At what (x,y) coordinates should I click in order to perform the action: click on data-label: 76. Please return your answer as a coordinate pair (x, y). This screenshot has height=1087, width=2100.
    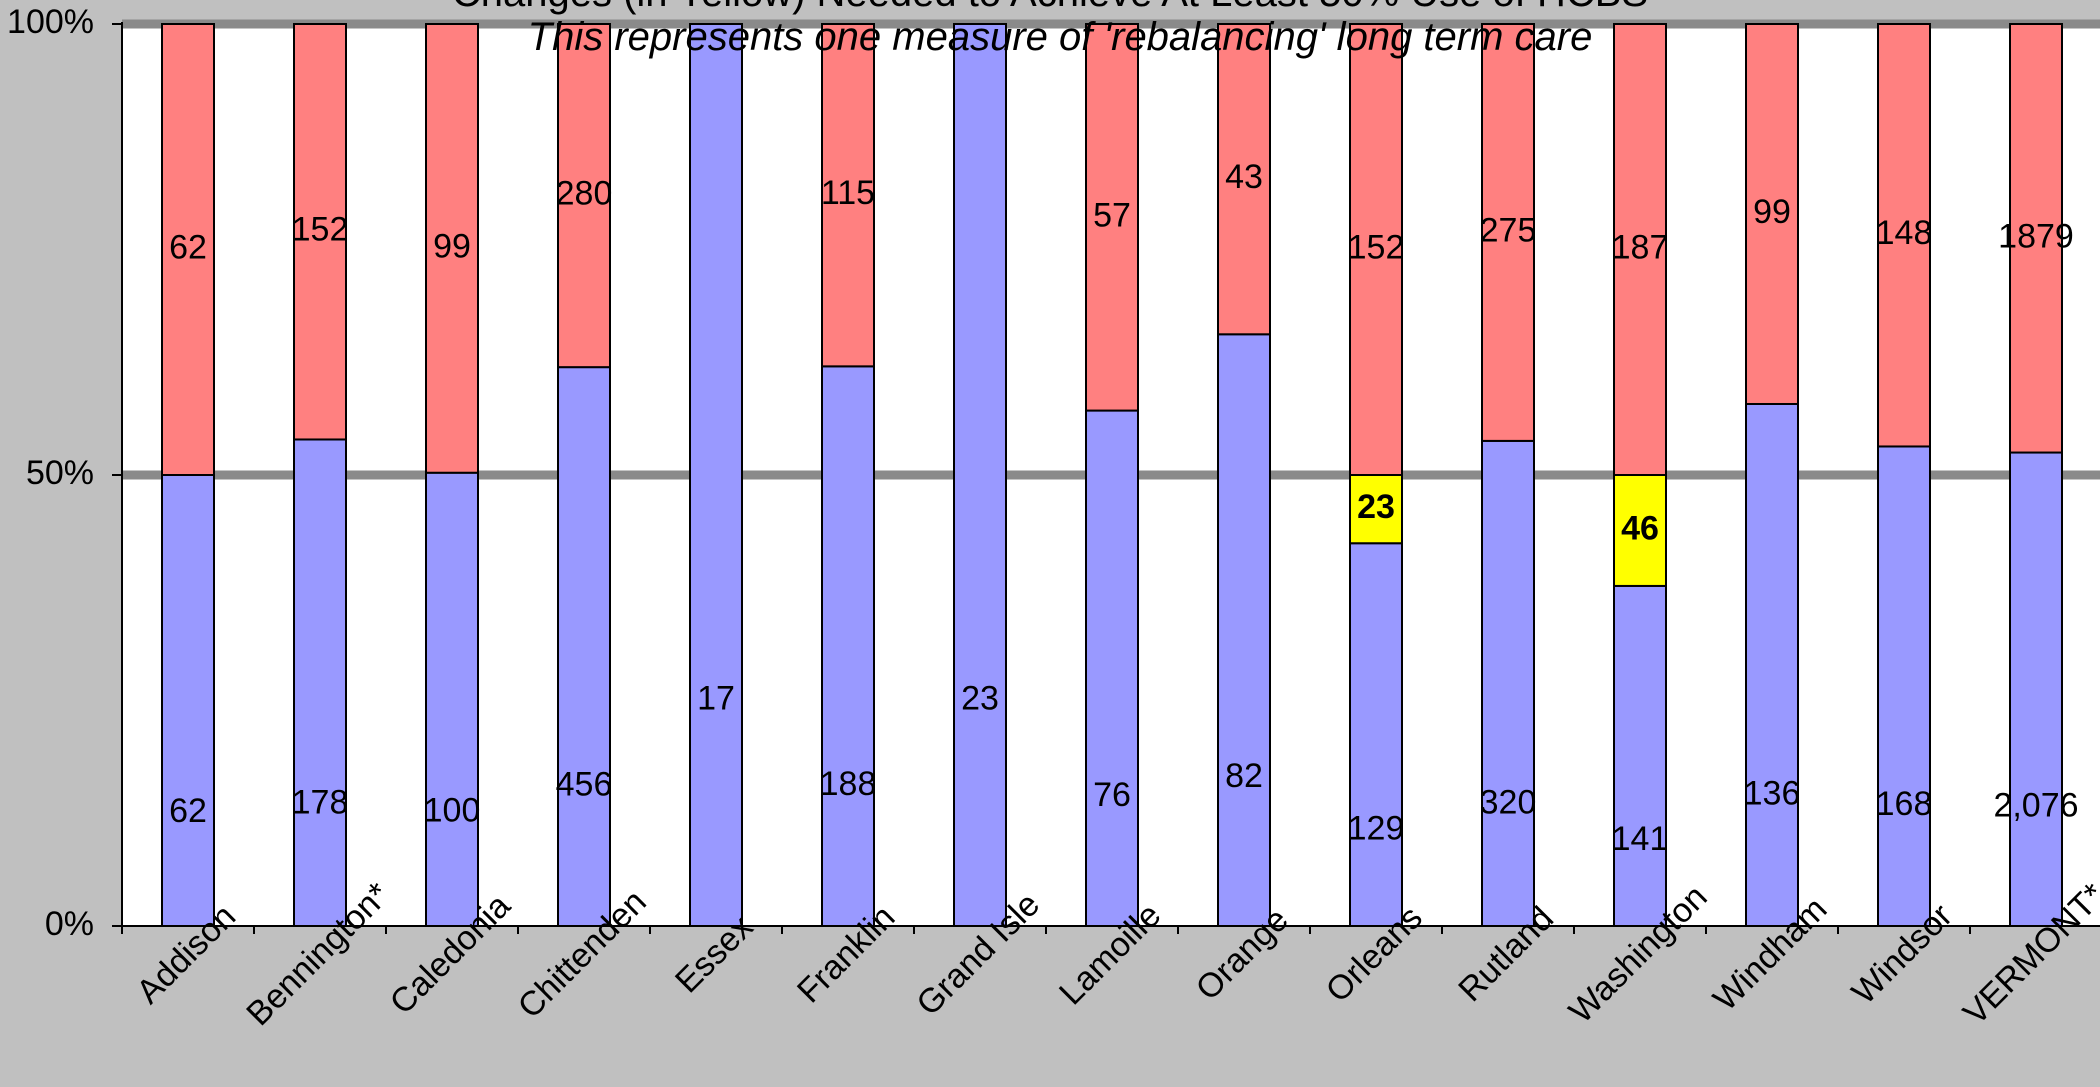
    Looking at the image, I should click on (1112, 795).